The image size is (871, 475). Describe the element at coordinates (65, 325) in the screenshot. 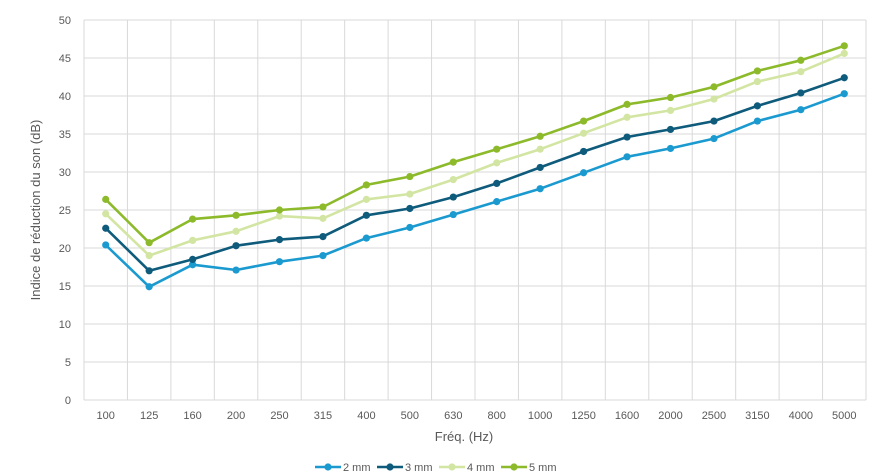

I see `y-tick-label: 10` at that location.